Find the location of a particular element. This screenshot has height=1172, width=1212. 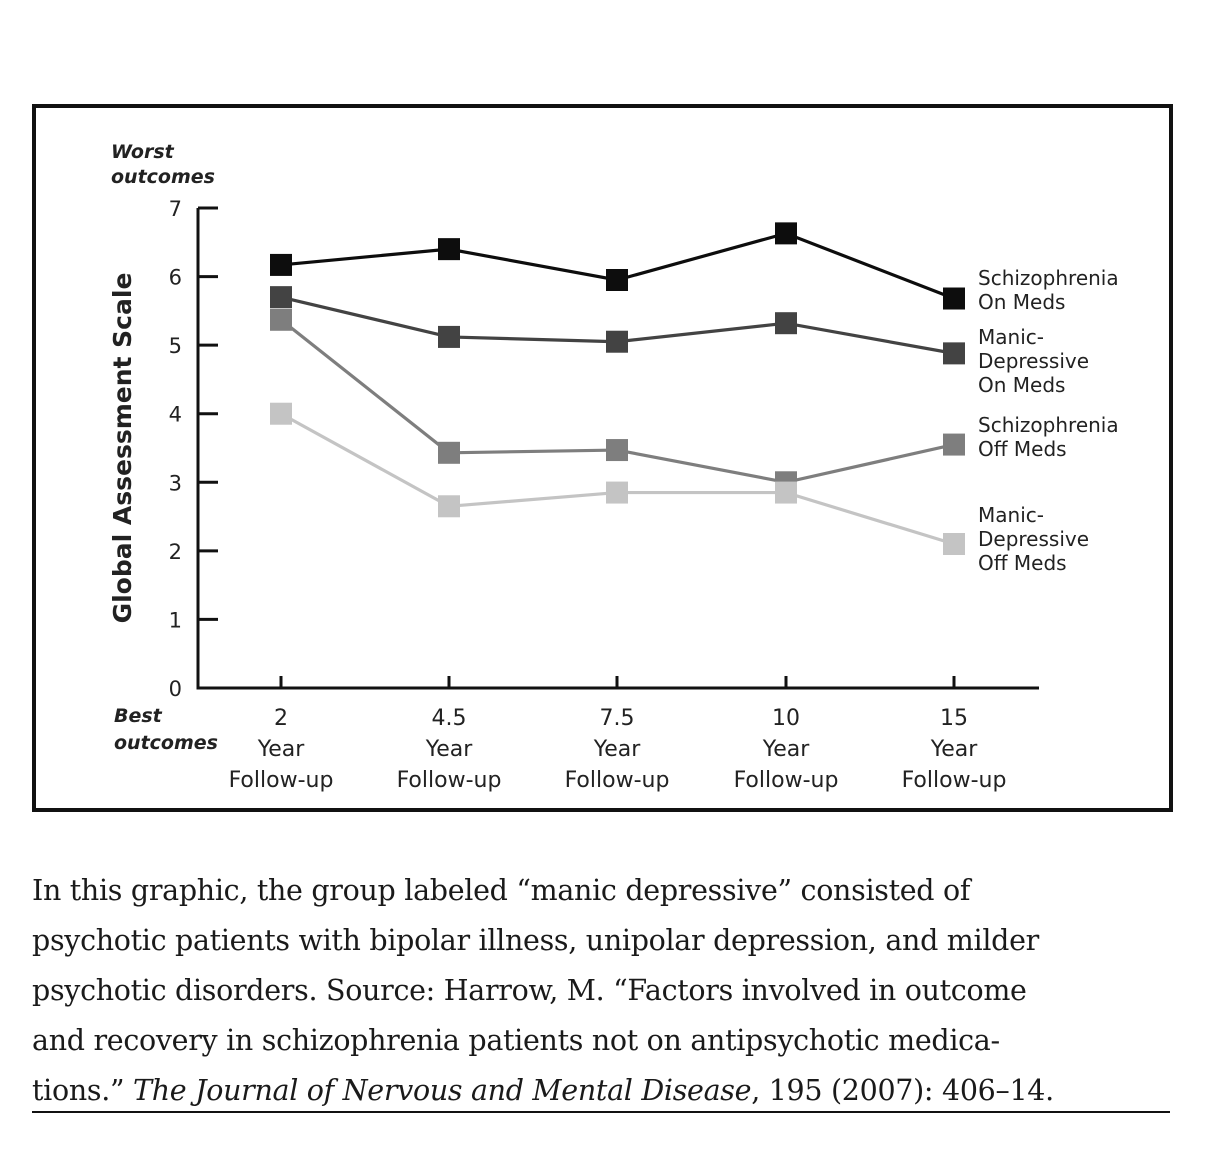

x-tick-label: 10 is located at coordinates (786, 718).